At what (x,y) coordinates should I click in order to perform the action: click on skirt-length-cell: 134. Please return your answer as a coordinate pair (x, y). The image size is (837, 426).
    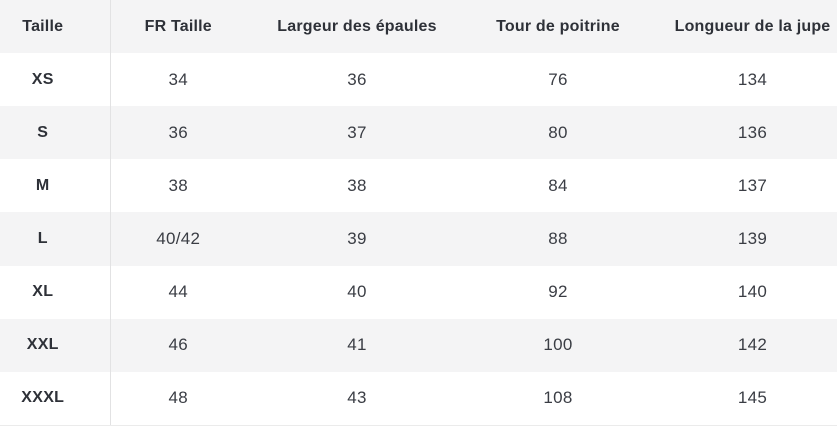
    Looking at the image, I should click on (752, 79).